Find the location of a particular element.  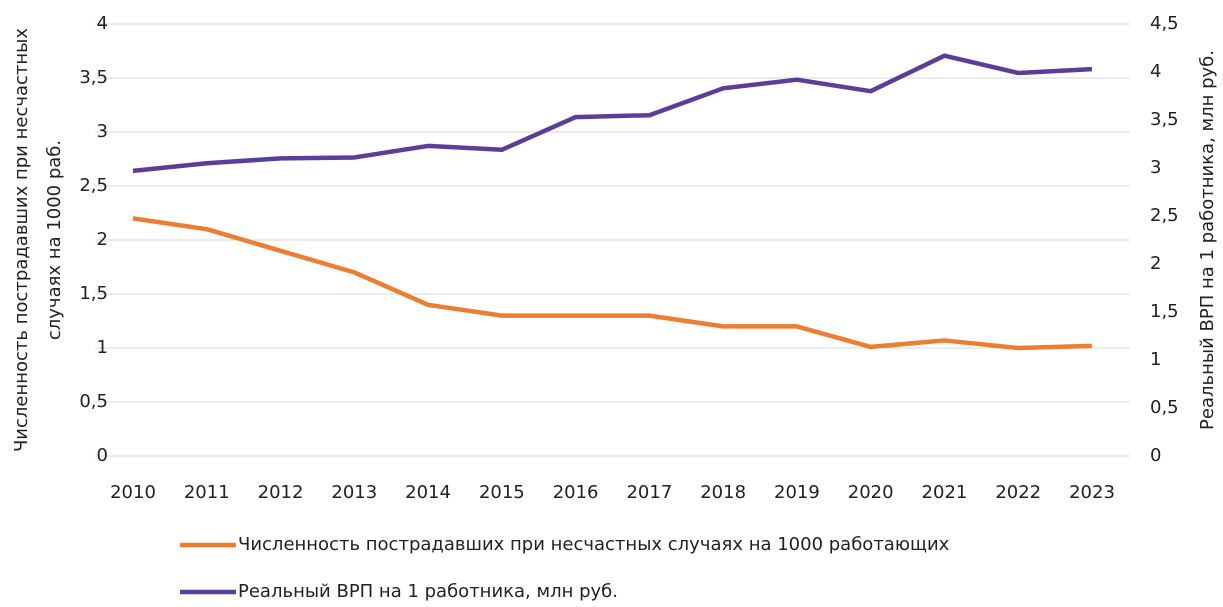

y2-tick-label: 3 is located at coordinates (1155, 167).